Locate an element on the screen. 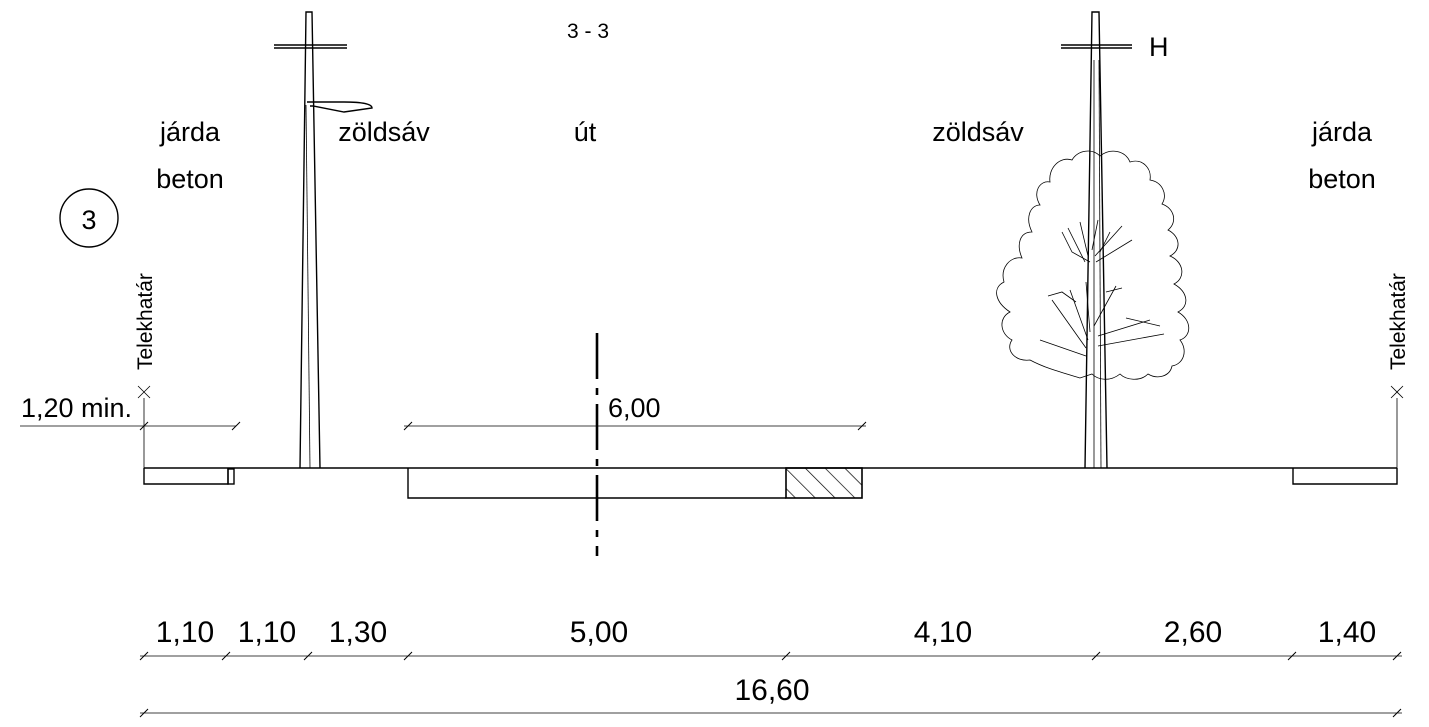  section-title: 3 - 3 is located at coordinates (588, 31).